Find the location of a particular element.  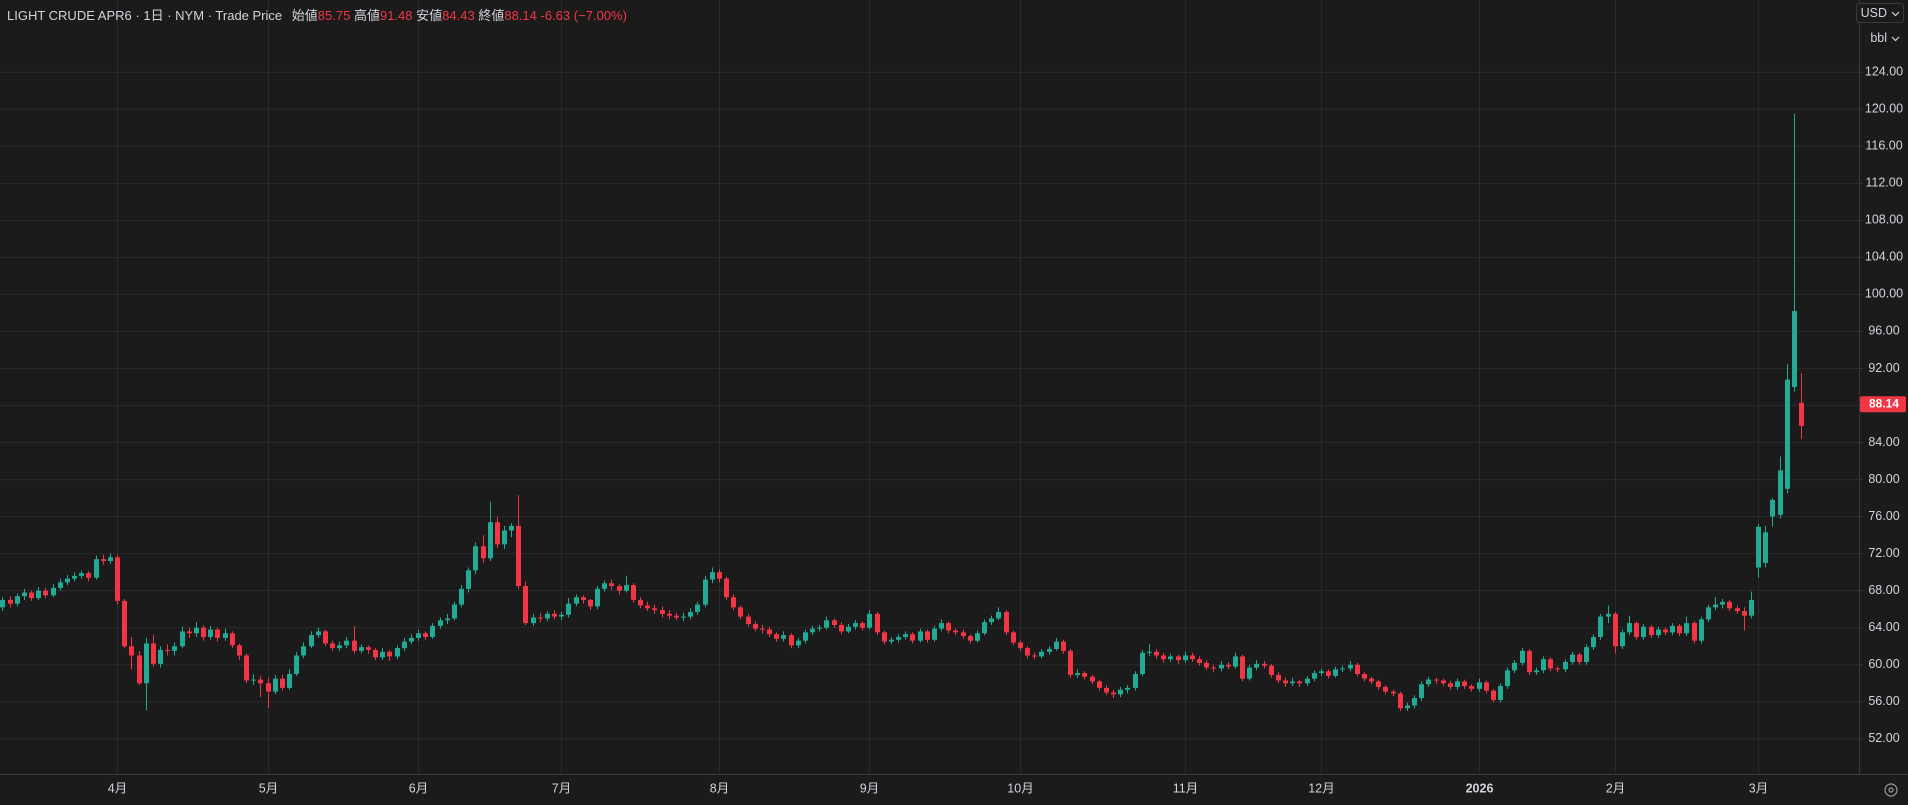

x-tick-label: 2月 is located at coordinates (1615, 788).